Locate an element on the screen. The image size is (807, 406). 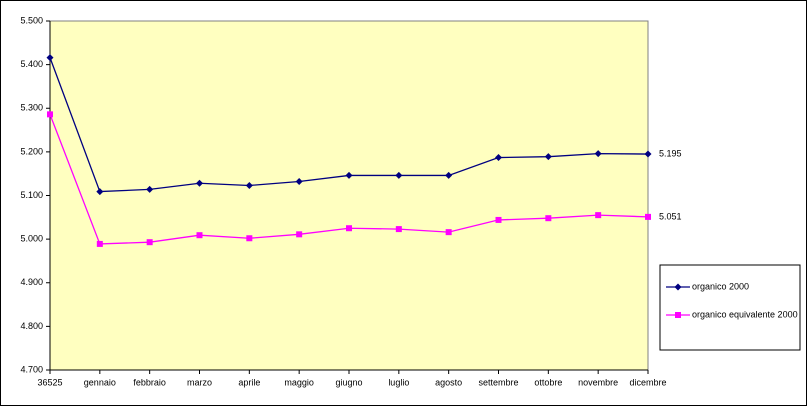
x-tick-label: luglio is located at coordinates (398, 382).